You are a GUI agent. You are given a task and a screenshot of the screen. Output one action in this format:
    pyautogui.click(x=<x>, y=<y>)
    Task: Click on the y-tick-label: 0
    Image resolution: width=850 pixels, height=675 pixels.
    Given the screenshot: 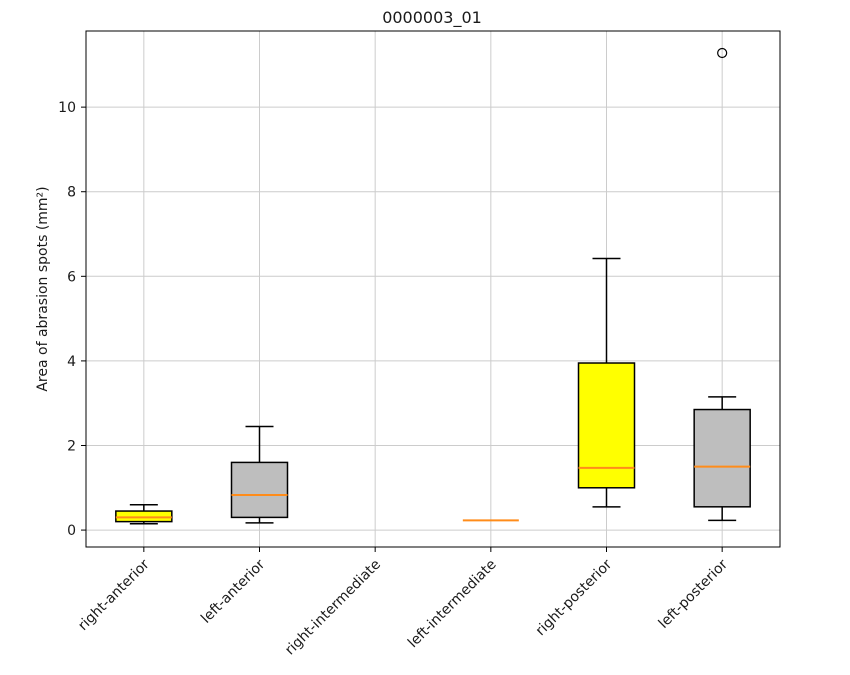 What is the action you would take?
    pyautogui.click(x=71, y=531)
    